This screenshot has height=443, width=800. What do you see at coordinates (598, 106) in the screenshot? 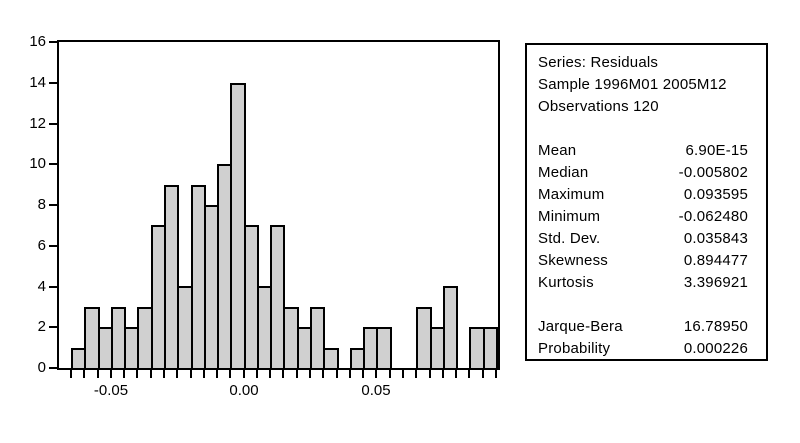
I see `stats-observations-line: Observations 120` at bounding box center [598, 106].